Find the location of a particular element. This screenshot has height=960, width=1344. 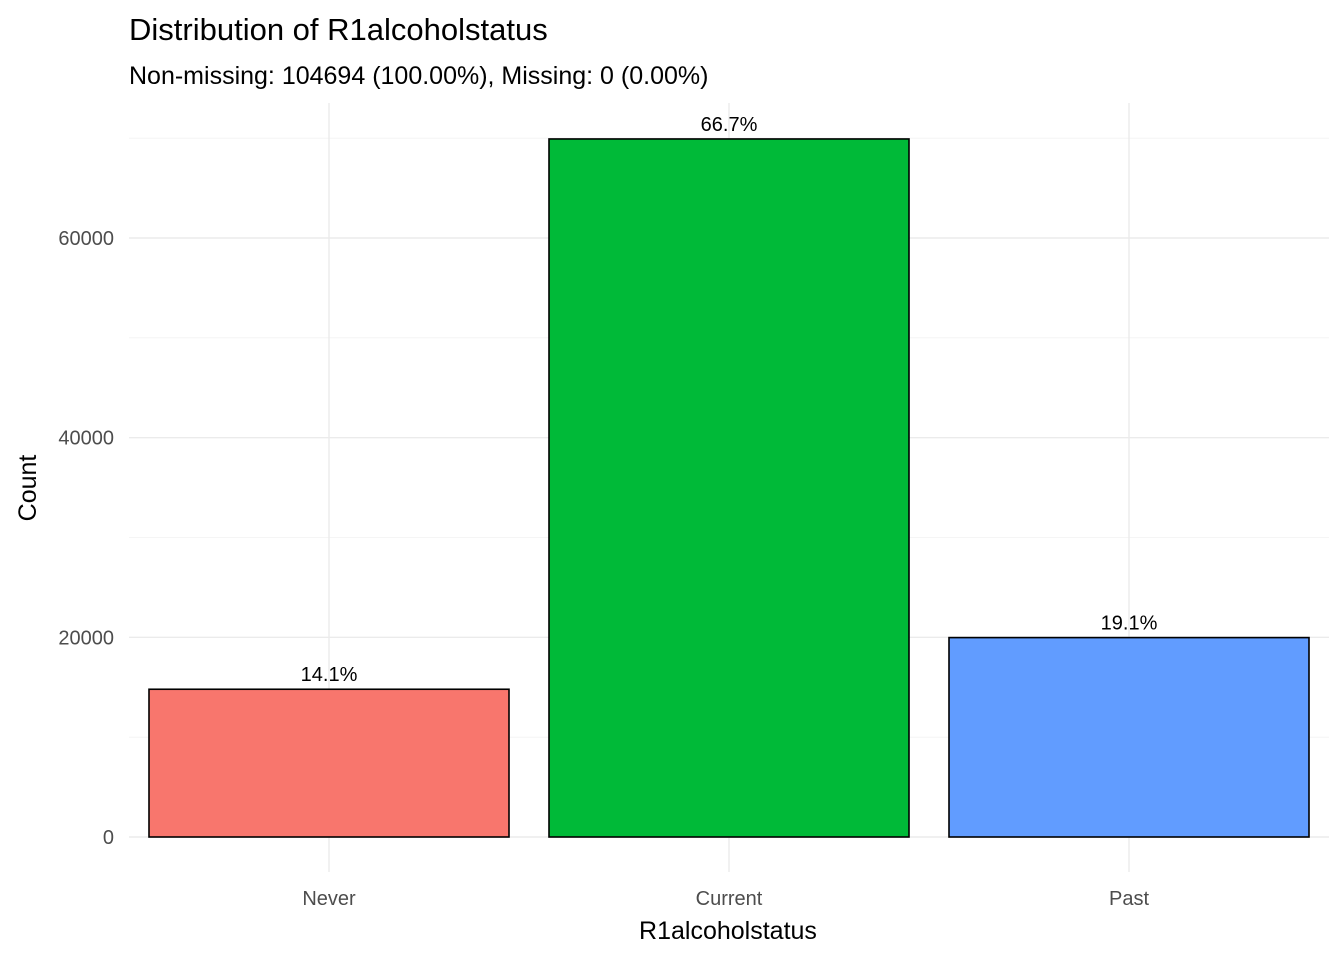

bar-value-label: 66.7% is located at coordinates (729, 125).